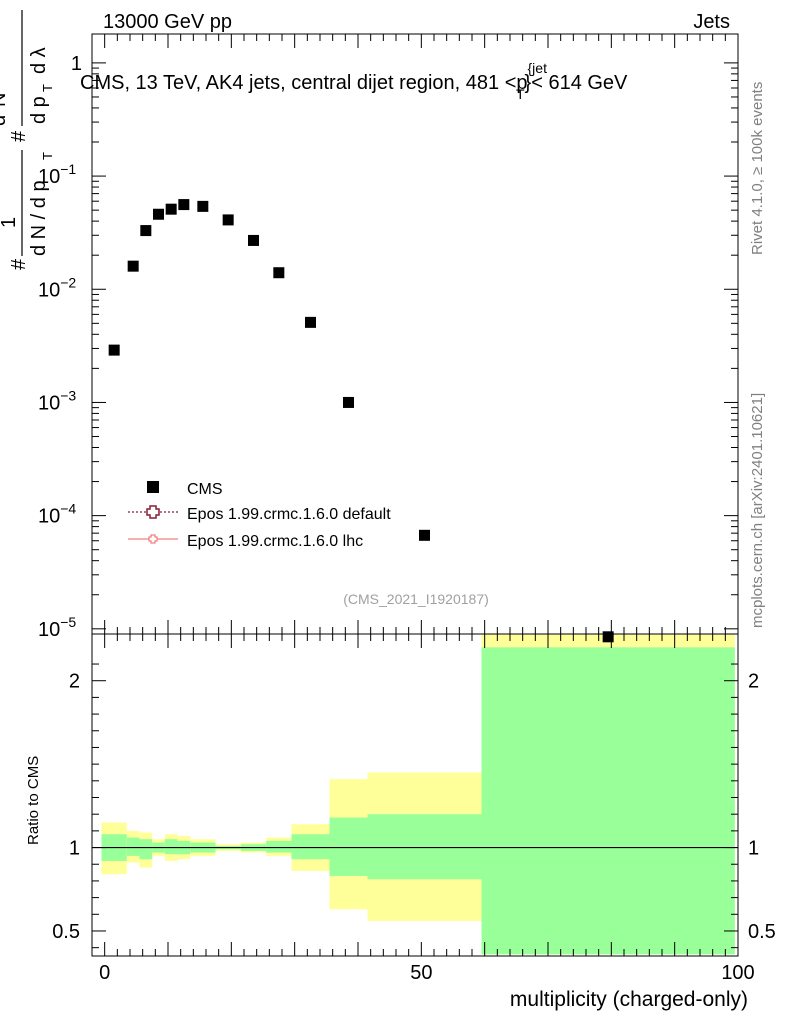  Describe the element at coordinates (5, 120) in the screenshot. I see `ylabel-d2: d` at that location.